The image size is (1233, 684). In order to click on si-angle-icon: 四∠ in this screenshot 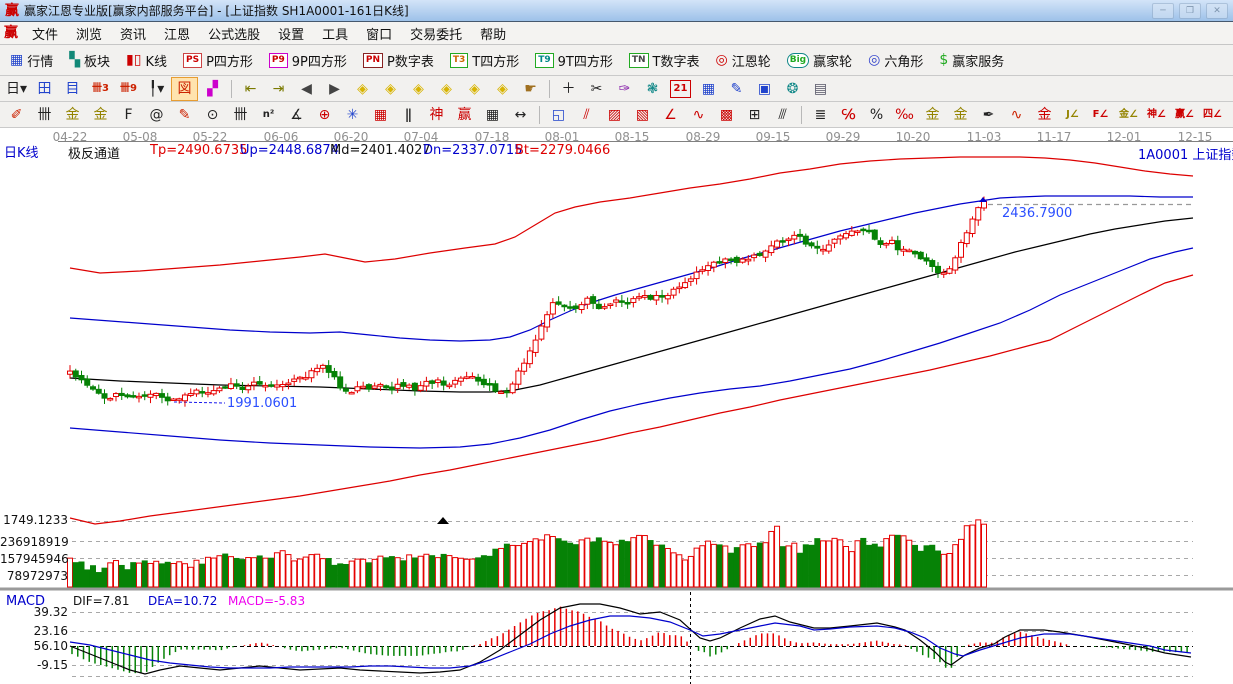, I will do `click(1212, 114)`.